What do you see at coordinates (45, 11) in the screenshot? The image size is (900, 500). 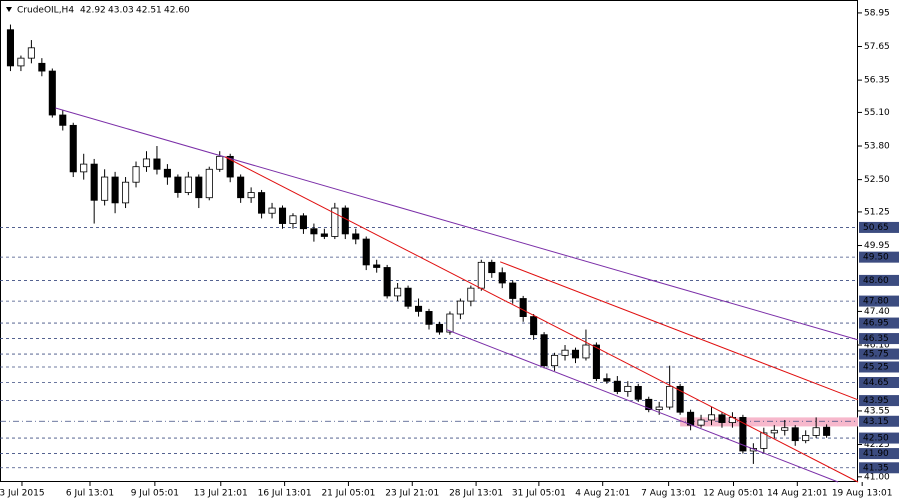 I see `chart-title: CrudeOIL,H4` at bounding box center [45, 11].